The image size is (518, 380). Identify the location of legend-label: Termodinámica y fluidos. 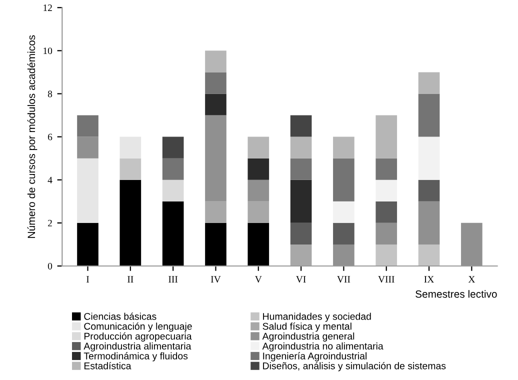
(136, 357).